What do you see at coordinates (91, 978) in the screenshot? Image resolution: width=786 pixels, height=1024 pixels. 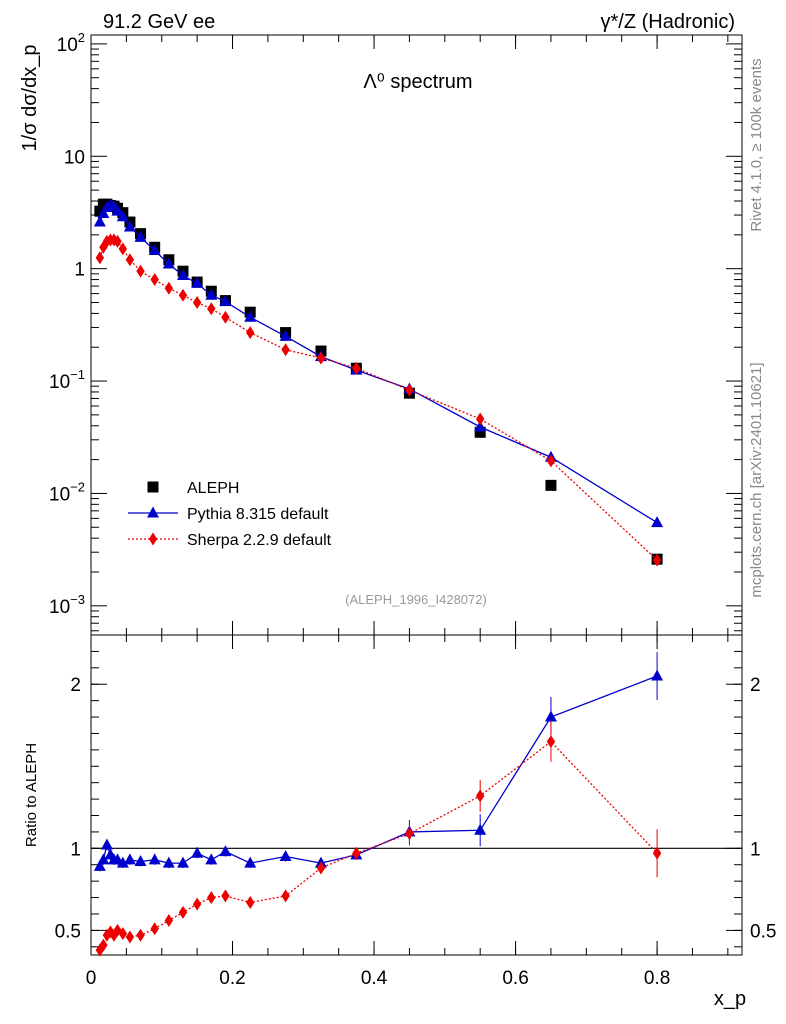 I see `x-tick-label: 0` at bounding box center [91, 978].